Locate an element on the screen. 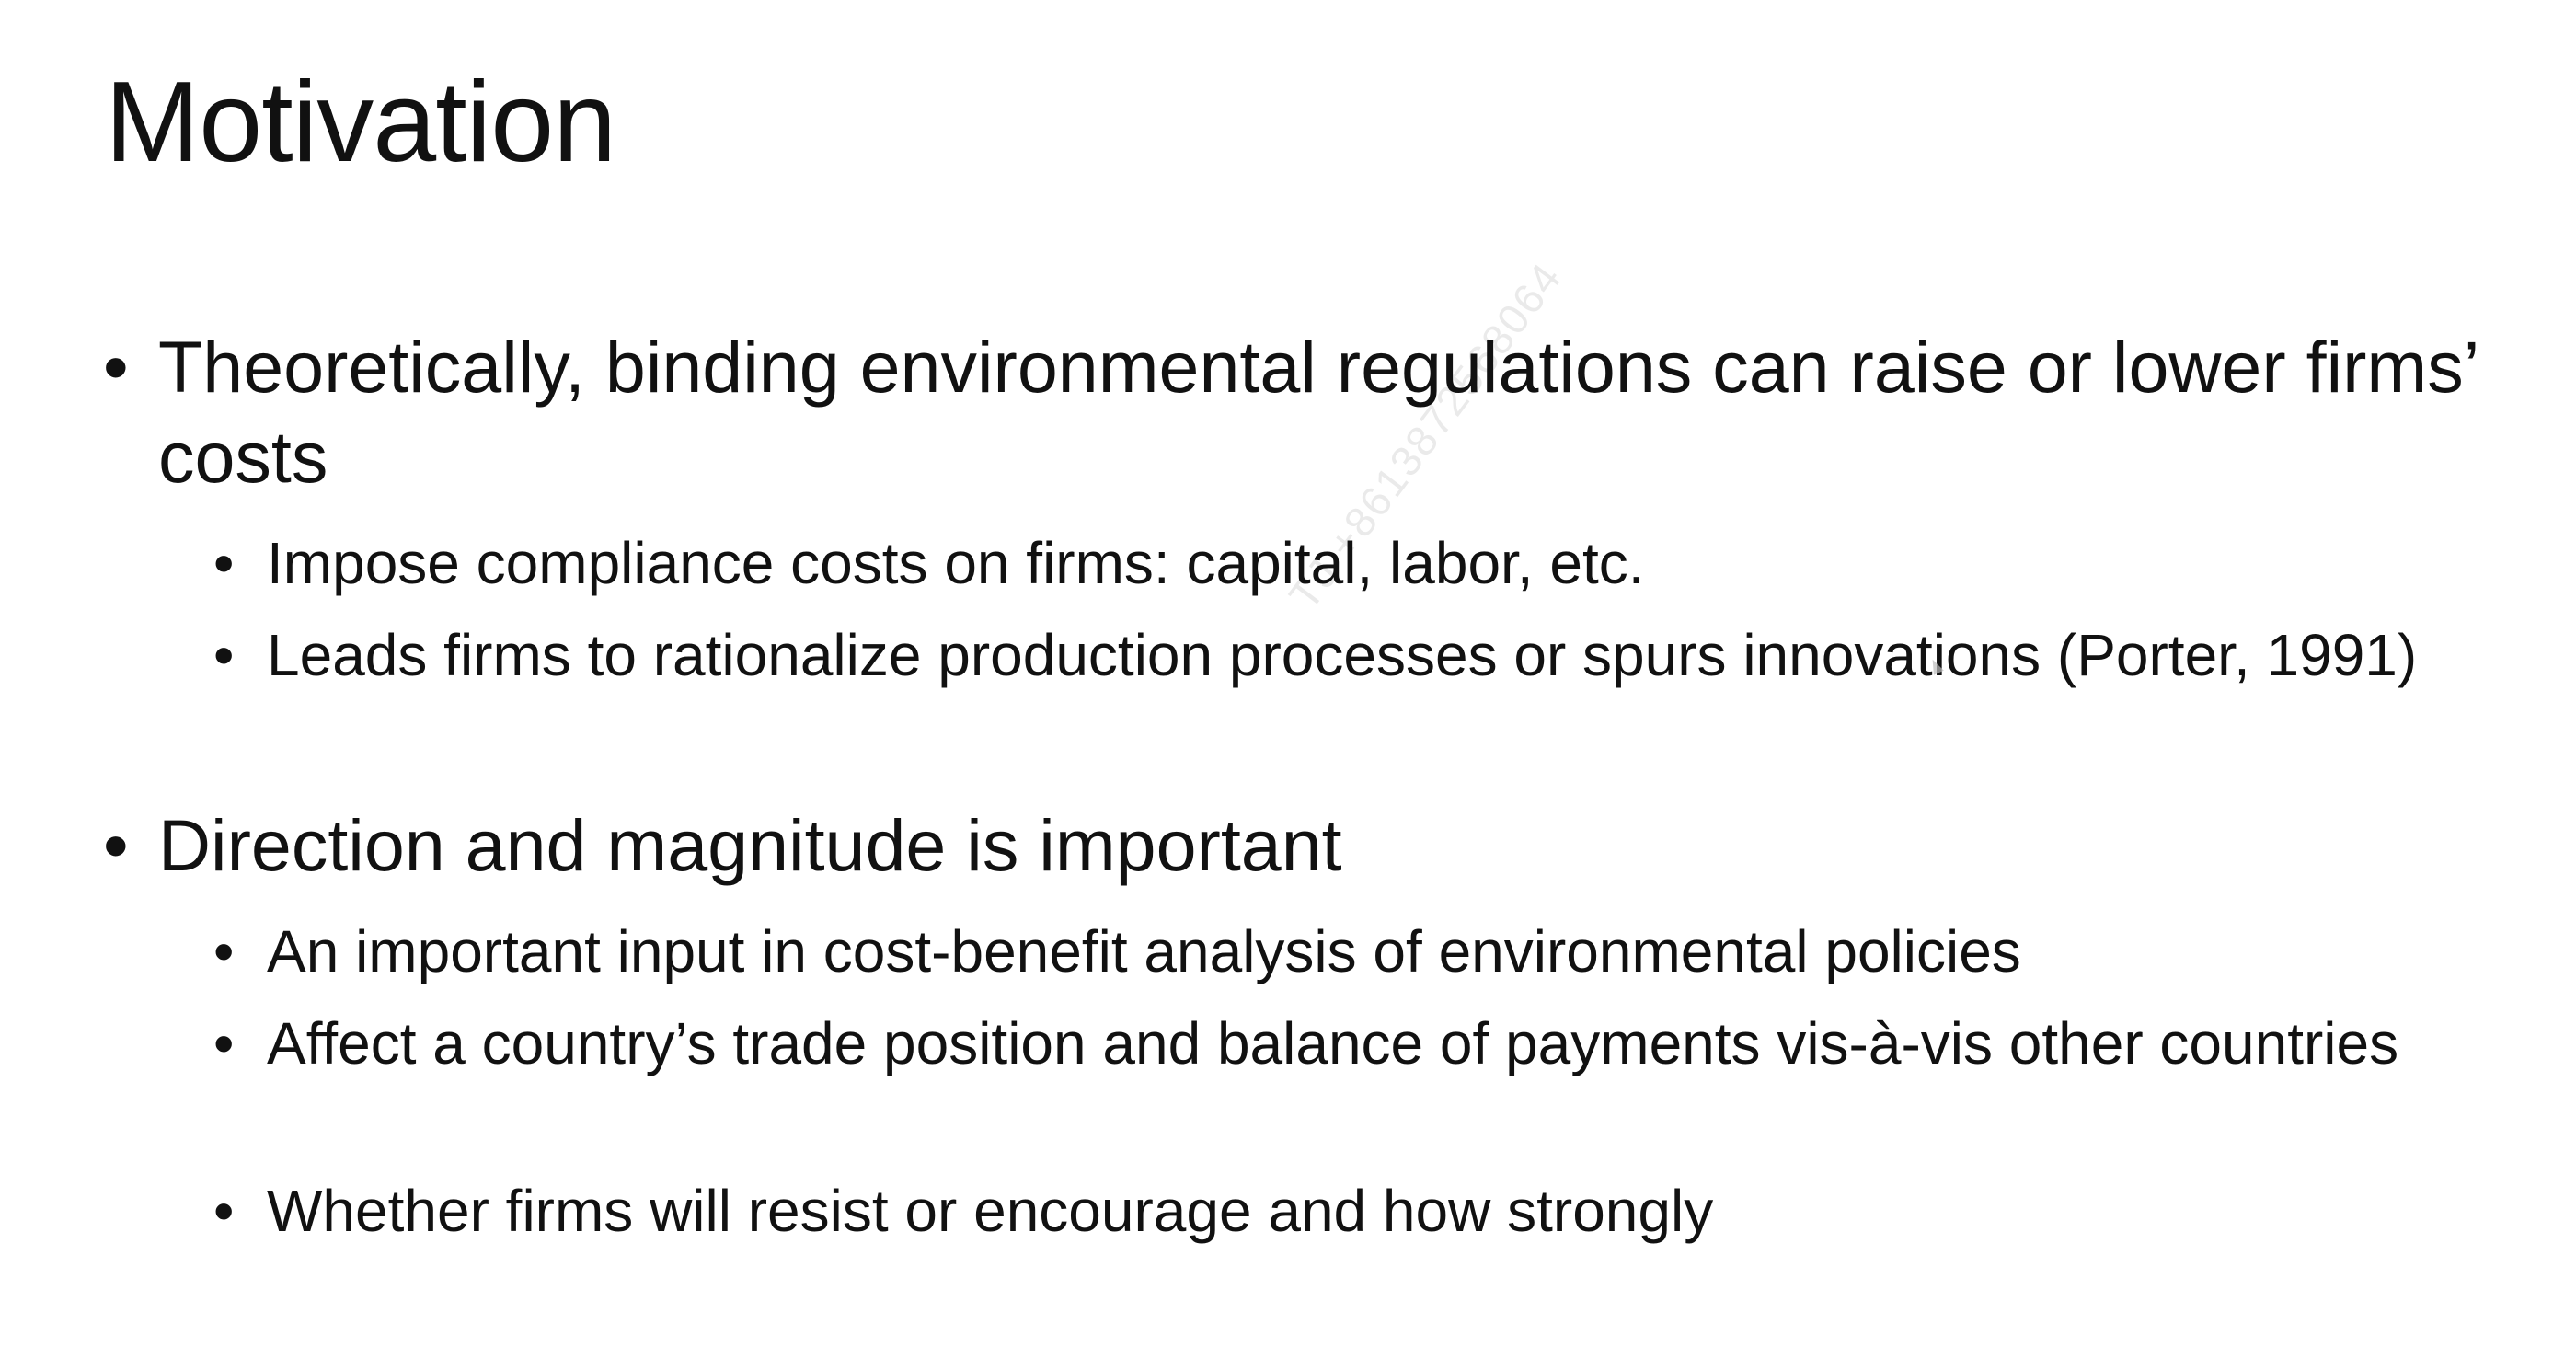 Image resolution: width=2576 pixels, height=1347 pixels. bullet-point: • Direction and magnitude is important is located at coordinates (1308, 845).